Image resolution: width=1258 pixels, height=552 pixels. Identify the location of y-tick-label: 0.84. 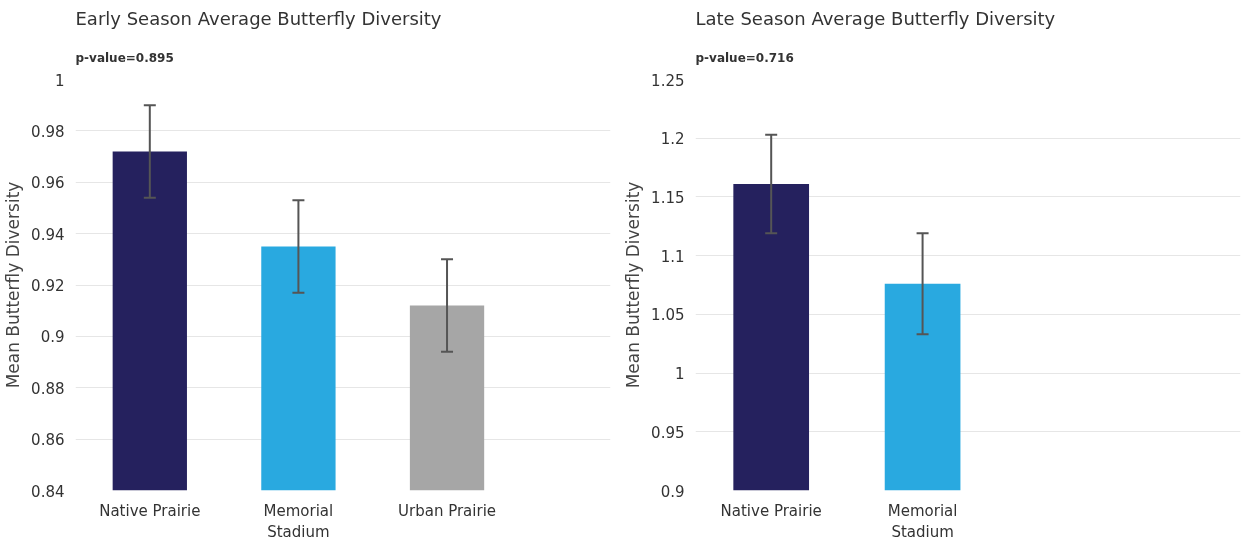
(48, 491).